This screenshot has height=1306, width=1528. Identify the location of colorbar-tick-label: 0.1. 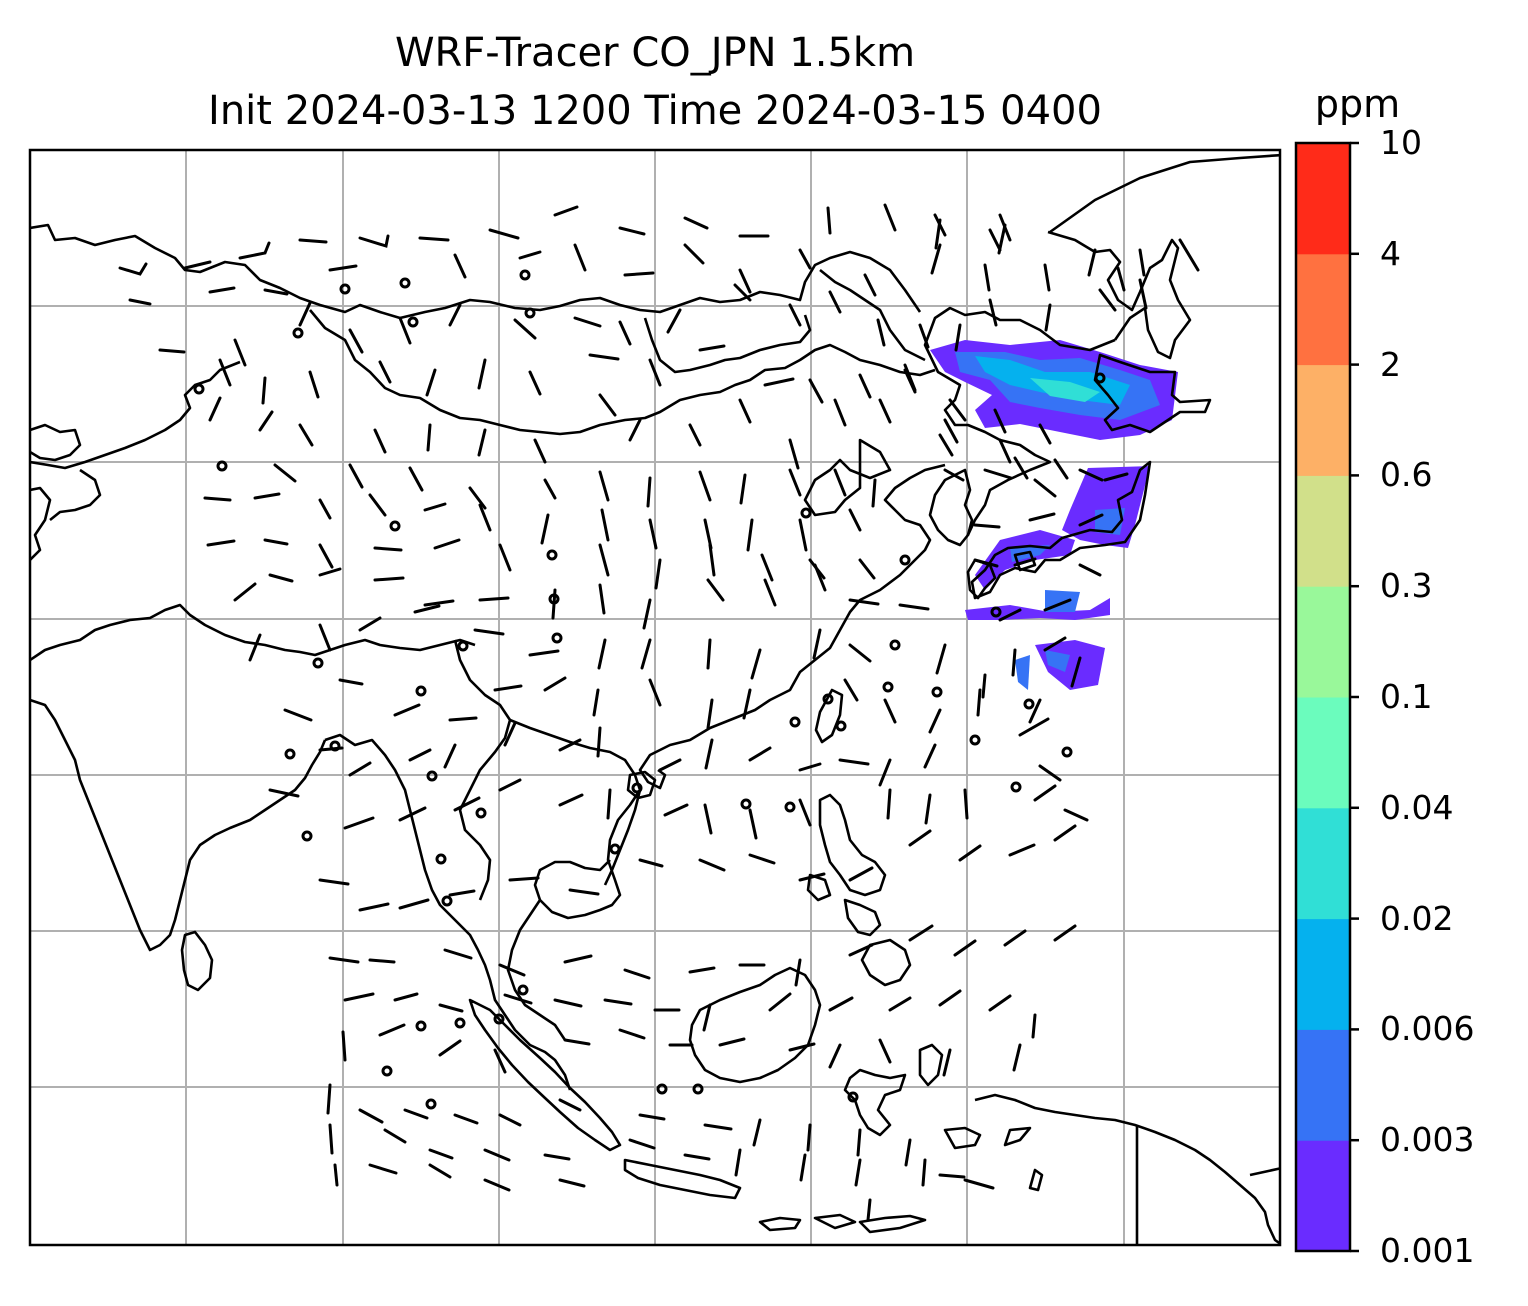
(1406, 696).